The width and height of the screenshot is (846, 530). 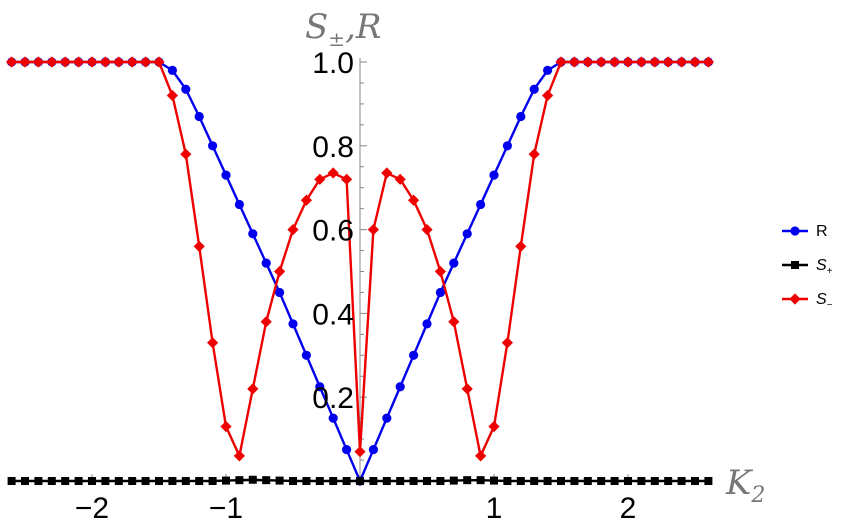 I want to click on x-tick-label: 2, so click(x=628, y=508).